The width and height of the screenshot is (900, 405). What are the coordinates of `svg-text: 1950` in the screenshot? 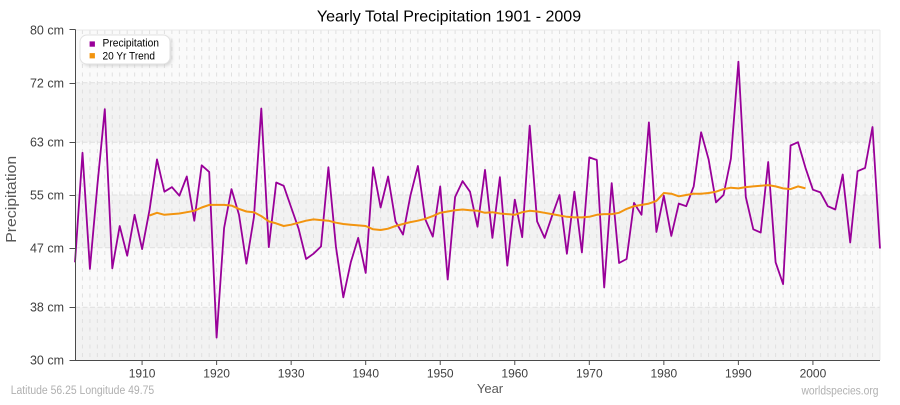 It's located at (440, 373).